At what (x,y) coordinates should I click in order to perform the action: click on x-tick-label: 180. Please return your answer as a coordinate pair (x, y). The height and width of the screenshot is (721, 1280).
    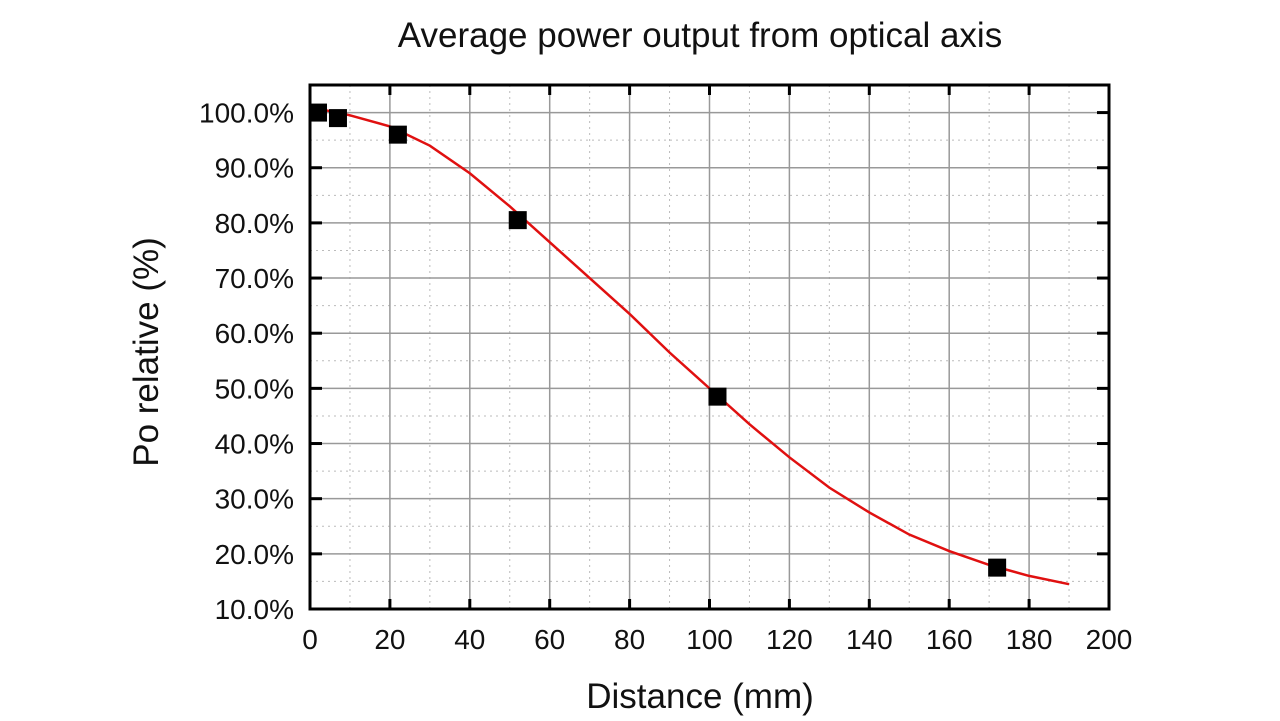
    Looking at the image, I should click on (1029, 639).